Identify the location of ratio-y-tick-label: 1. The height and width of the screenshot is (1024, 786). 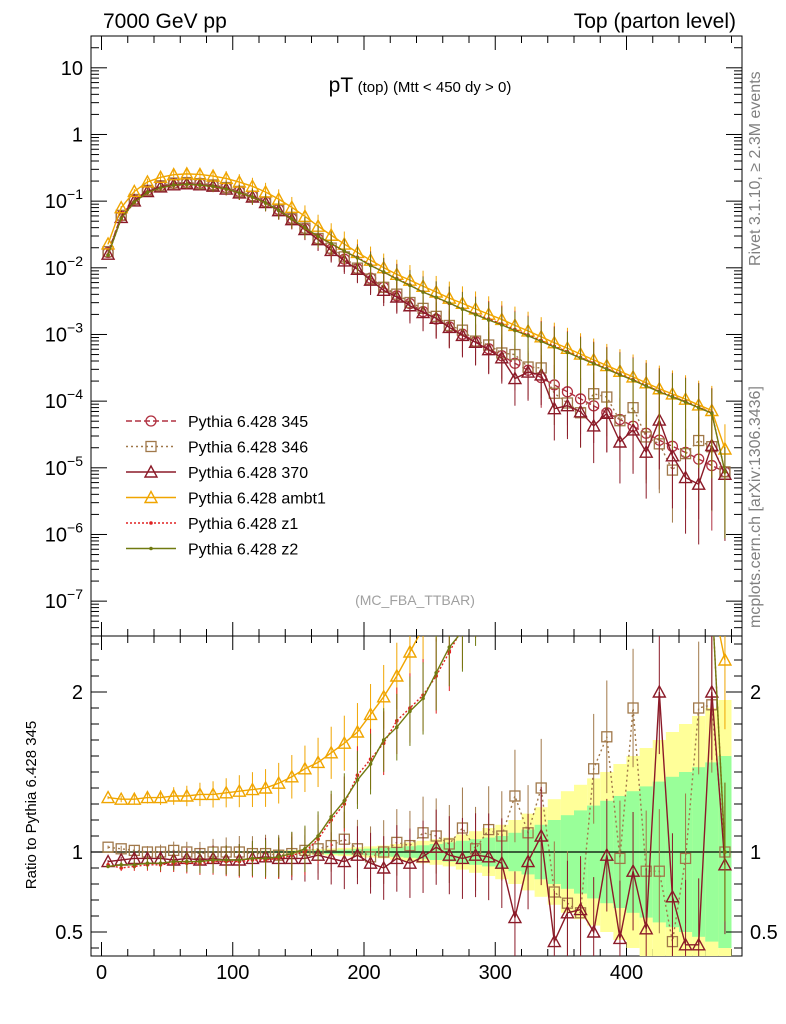
(77, 853).